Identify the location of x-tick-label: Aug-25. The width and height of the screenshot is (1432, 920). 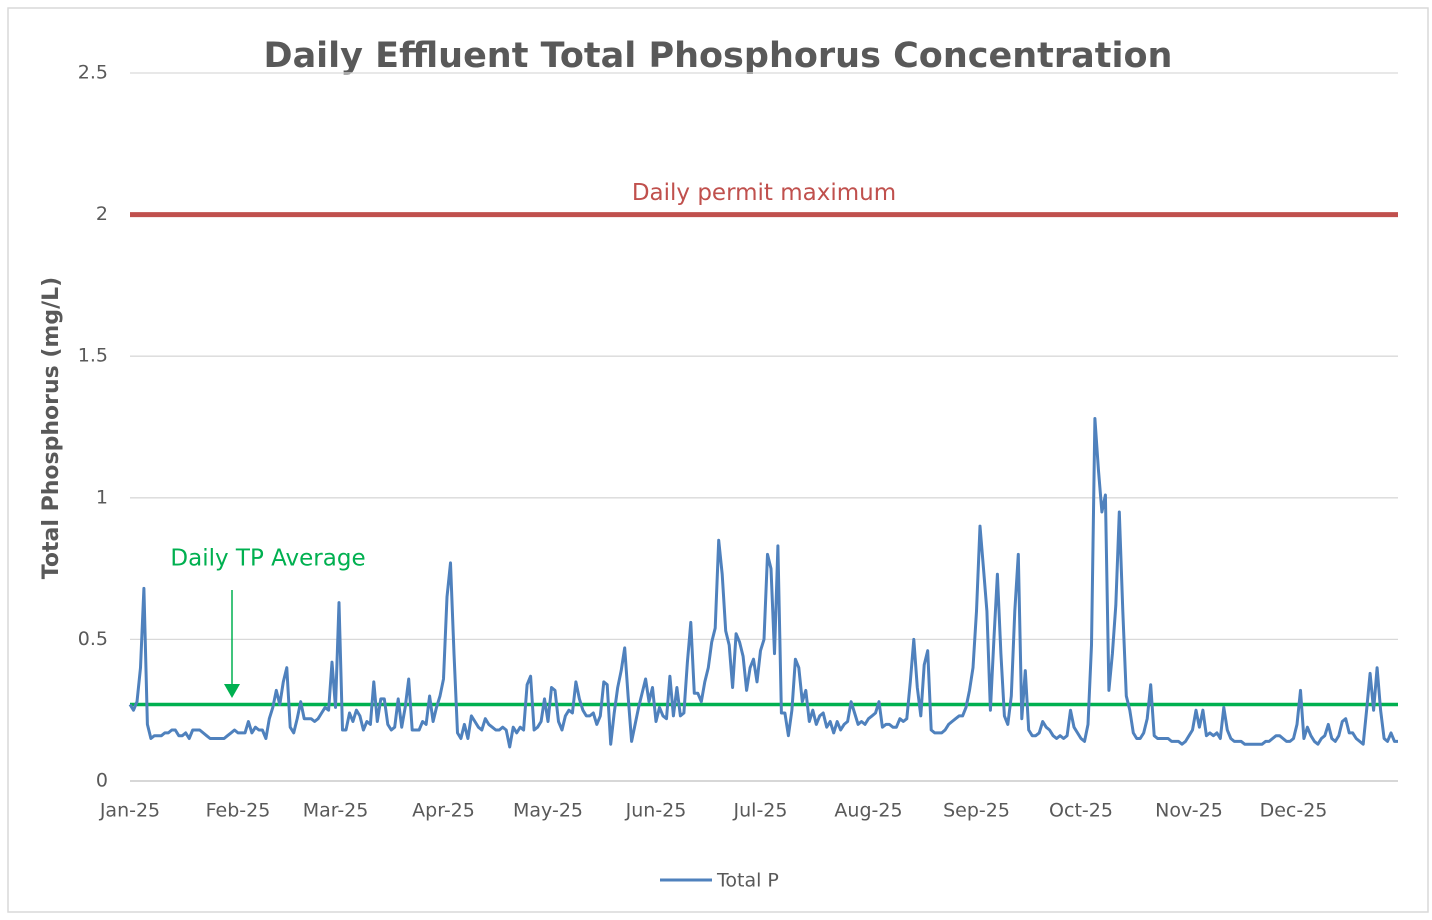
(868, 811).